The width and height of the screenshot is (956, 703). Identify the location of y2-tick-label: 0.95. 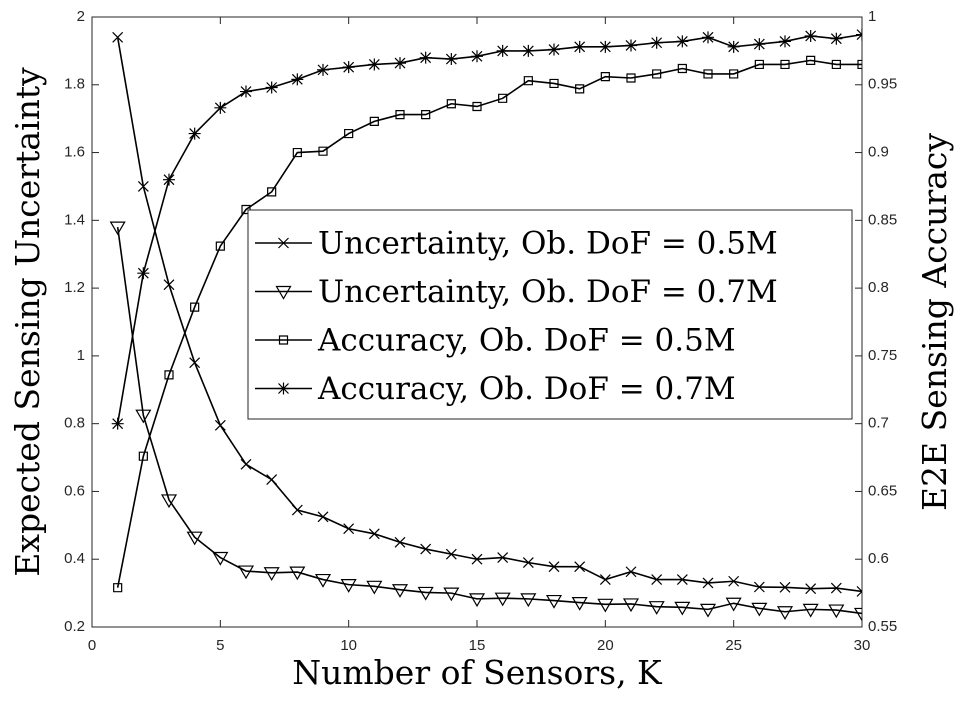
(882, 84).